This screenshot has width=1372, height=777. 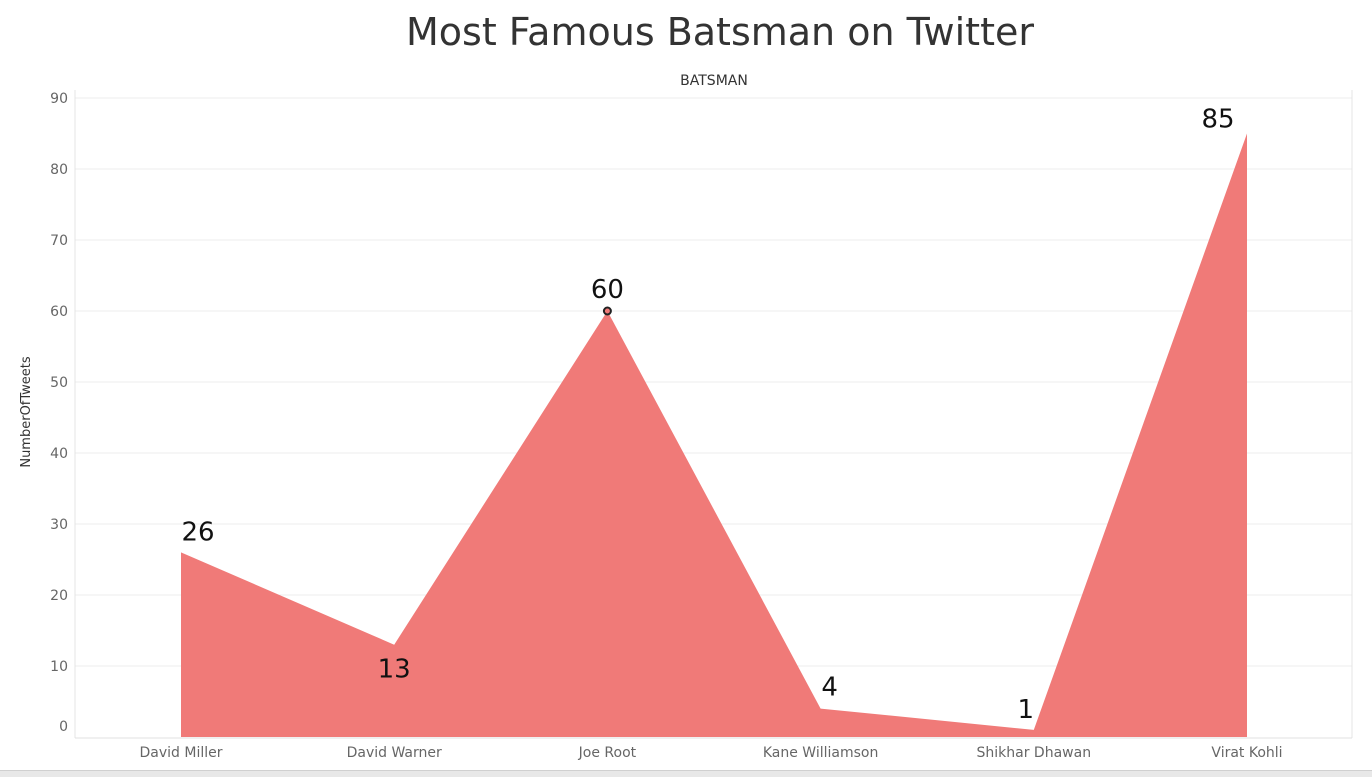 I want to click on y-tick-label: 90, so click(x=59, y=99).